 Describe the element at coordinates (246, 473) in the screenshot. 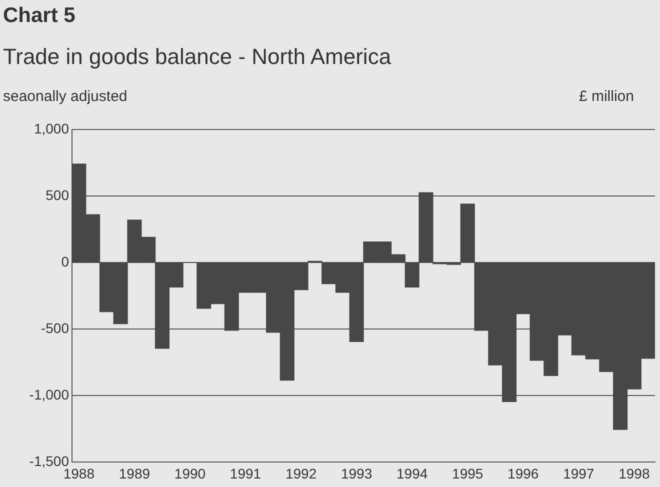

I see `x-tick-label: 1991` at that location.